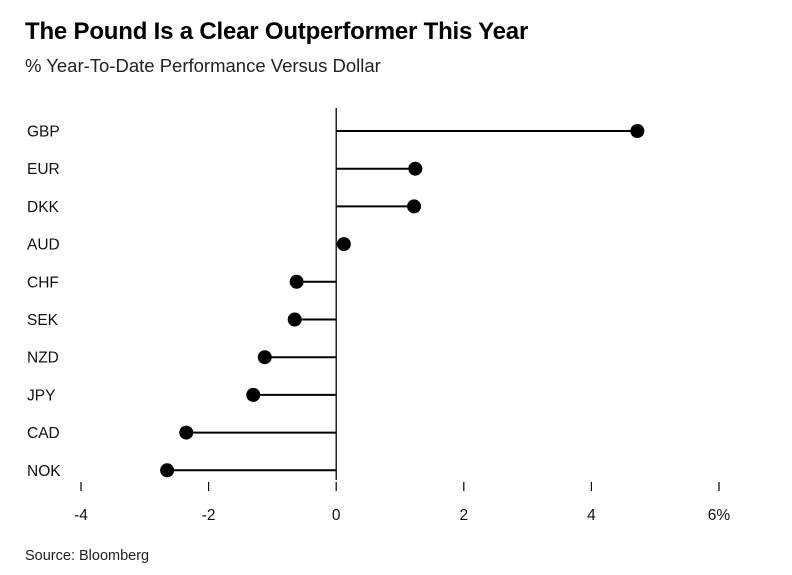 Image resolution: width=792 pixels, height=575 pixels. I want to click on x-tick-label: -2, so click(209, 515).